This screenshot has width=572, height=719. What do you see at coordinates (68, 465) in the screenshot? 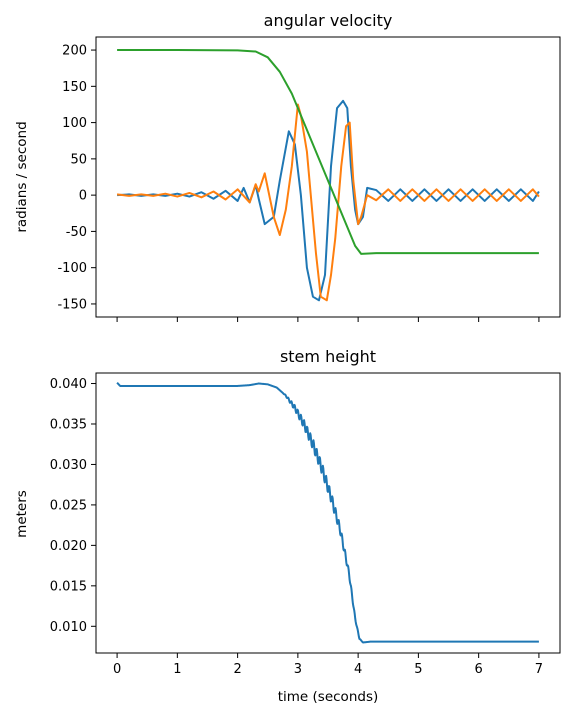
I see `y-tick-label: 0.030` at bounding box center [68, 465].